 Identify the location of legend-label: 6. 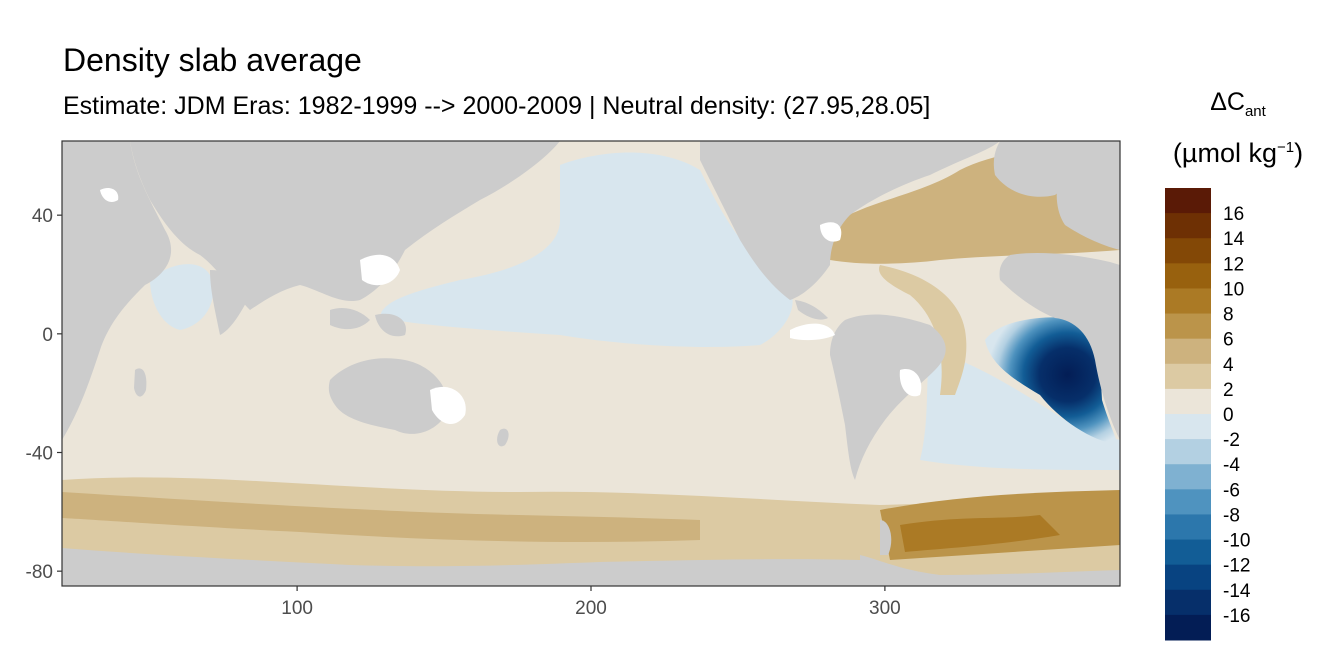
(1228, 340).